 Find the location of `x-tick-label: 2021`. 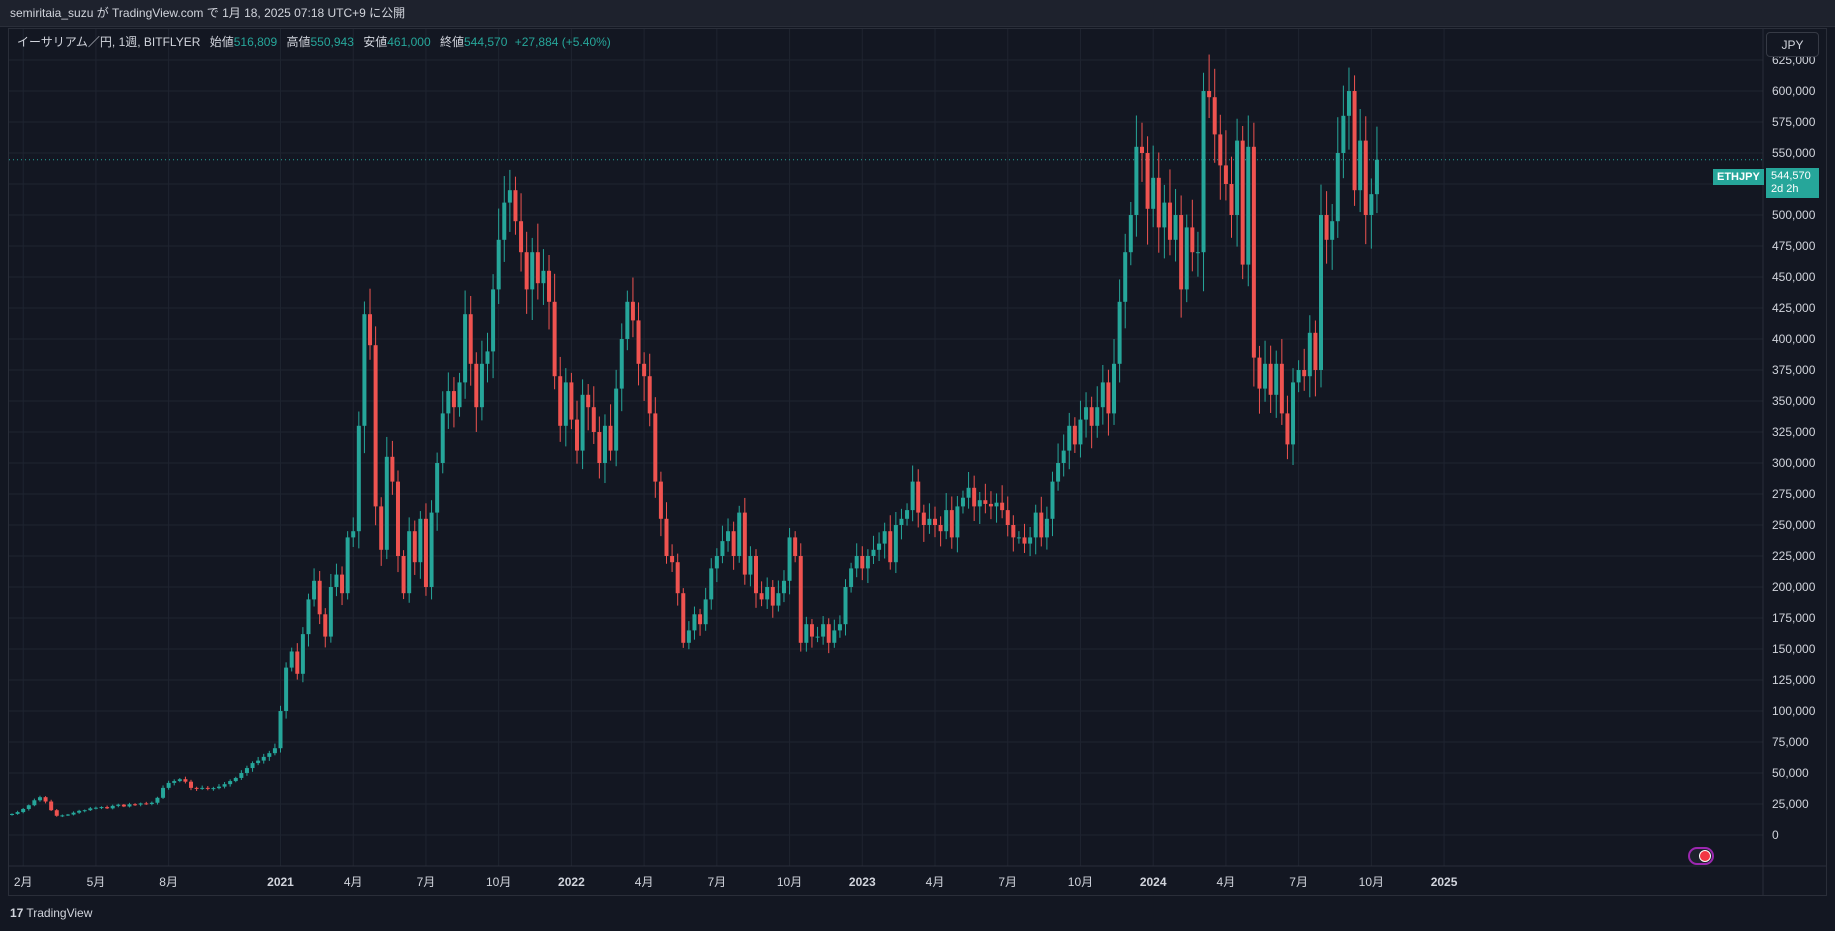

x-tick-label: 2021 is located at coordinates (280, 882).